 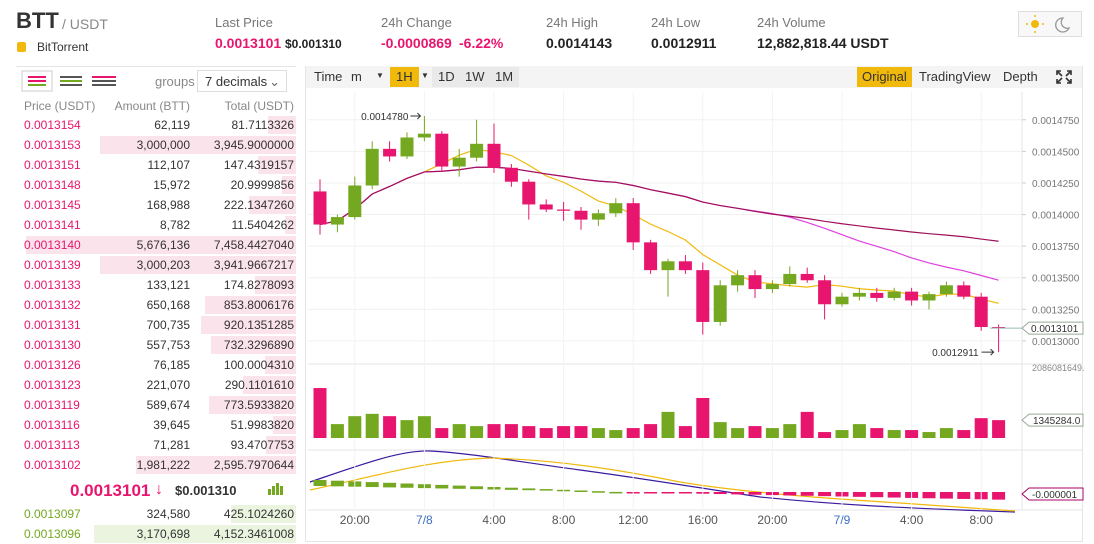 I want to click on amount: 557,753, so click(x=168, y=345).